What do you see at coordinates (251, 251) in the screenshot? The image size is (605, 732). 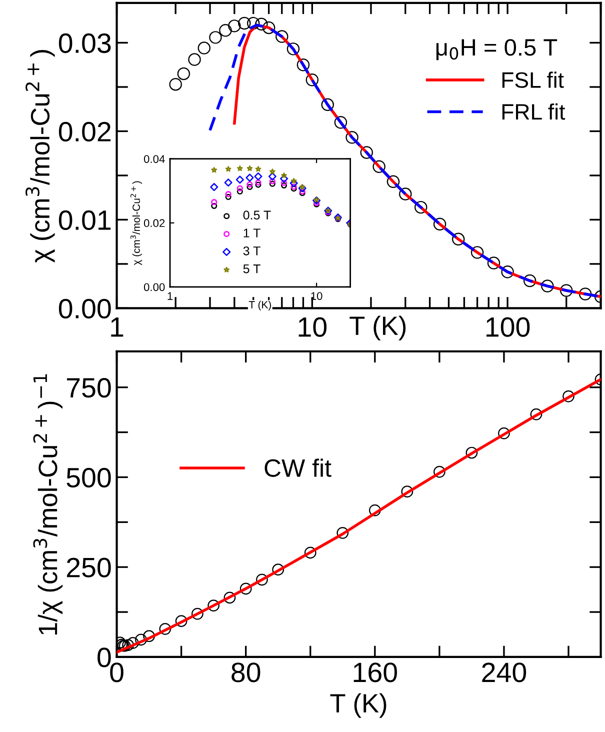 I see `legend-label: 3 T` at bounding box center [251, 251].